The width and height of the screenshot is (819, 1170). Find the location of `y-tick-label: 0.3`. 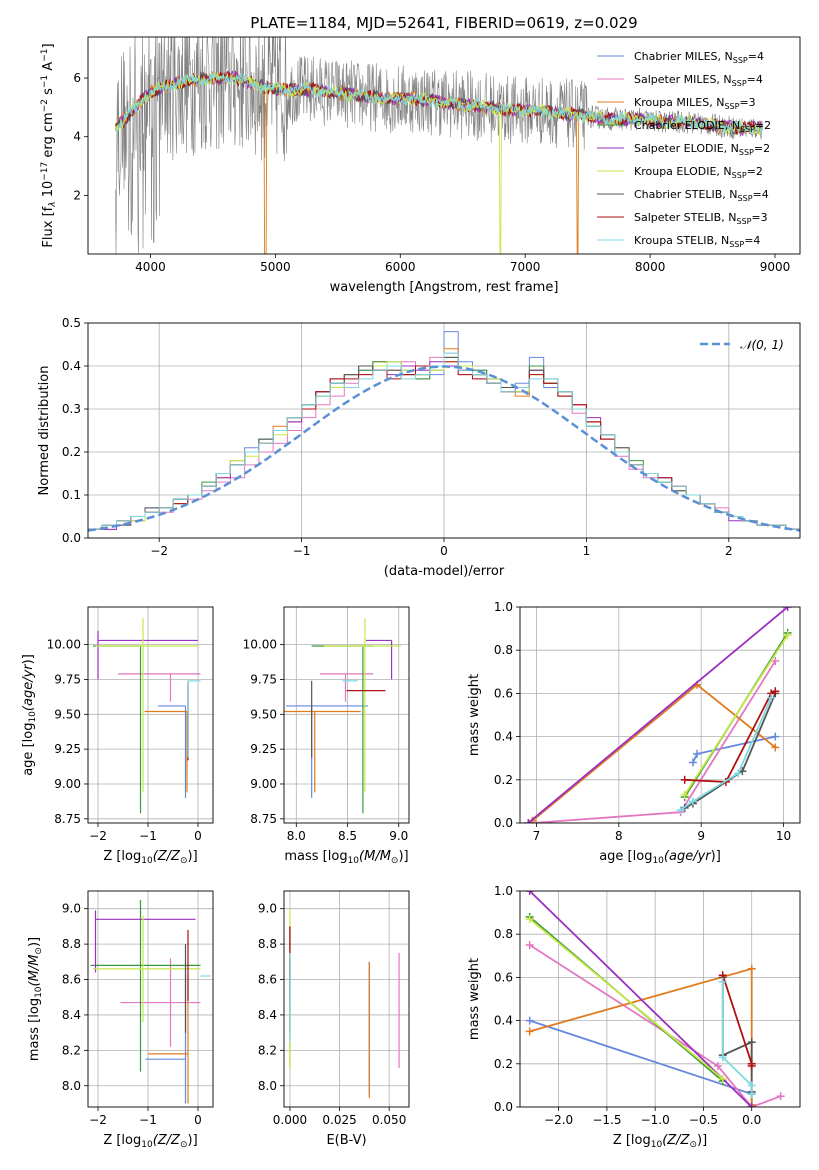

y-tick-label: 0.3 is located at coordinates (71, 409).